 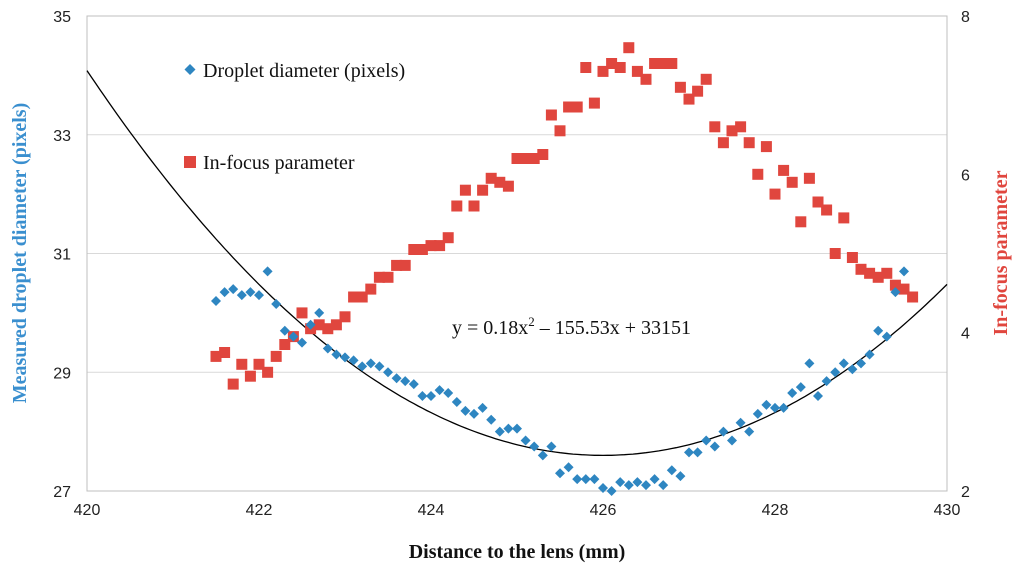 I want to click on x-tick-label: 428, so click(x=775, y=510).